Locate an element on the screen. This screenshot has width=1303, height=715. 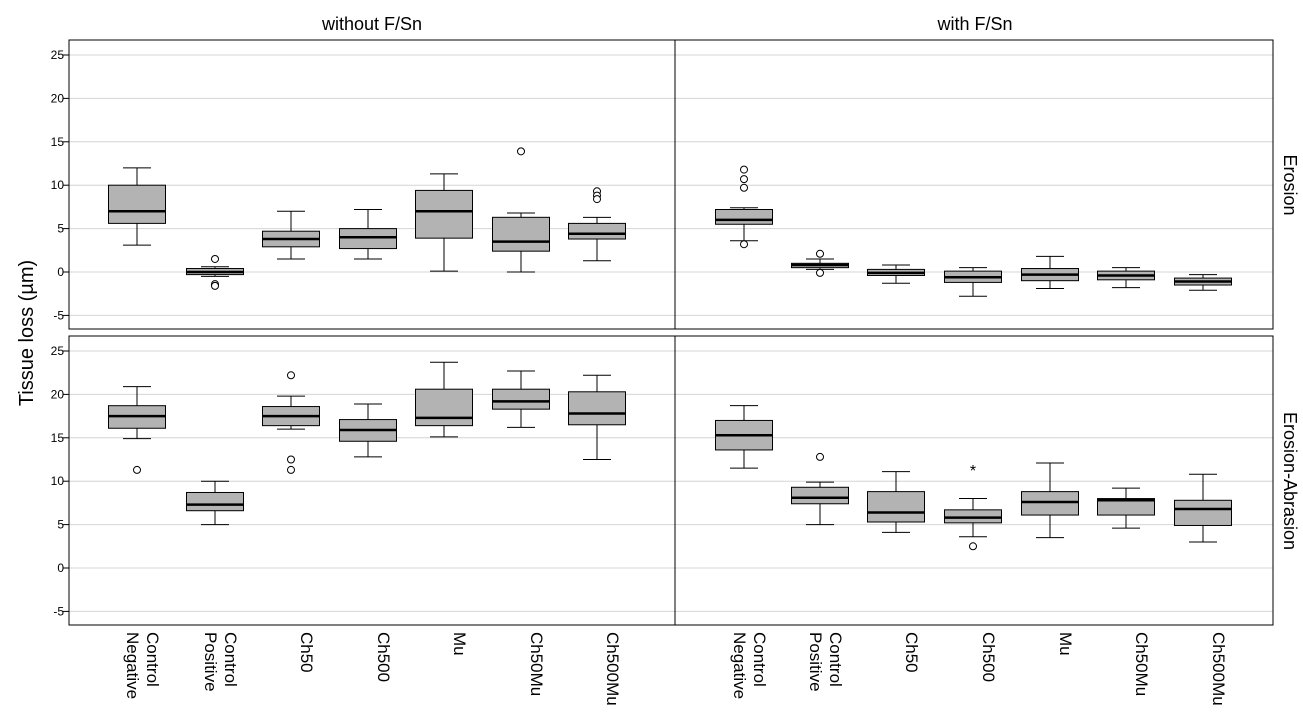
extreme-point: * is located at coordinates (973, 471).